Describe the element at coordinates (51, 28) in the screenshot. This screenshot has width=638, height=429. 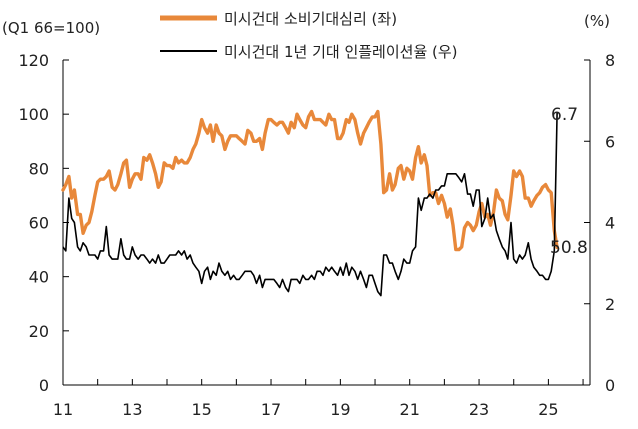
I see `left-axis-unit-label: (Q1 66=100)` at that location.